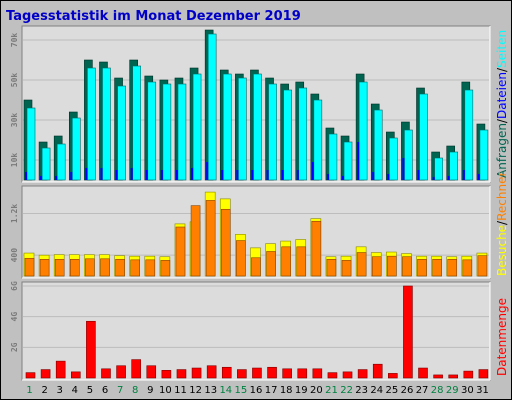 This screenshot has height=400, width=512. Describe the element at coordinates (75, 390) in the screenshot. I see `x-tick-label: 4` at that location.